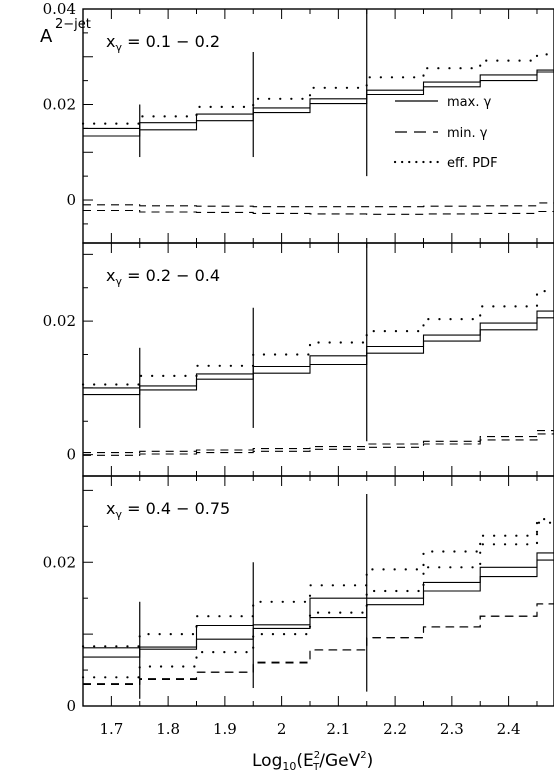  I want to click on x-axis-label-sub2: T, so click(316, 767).